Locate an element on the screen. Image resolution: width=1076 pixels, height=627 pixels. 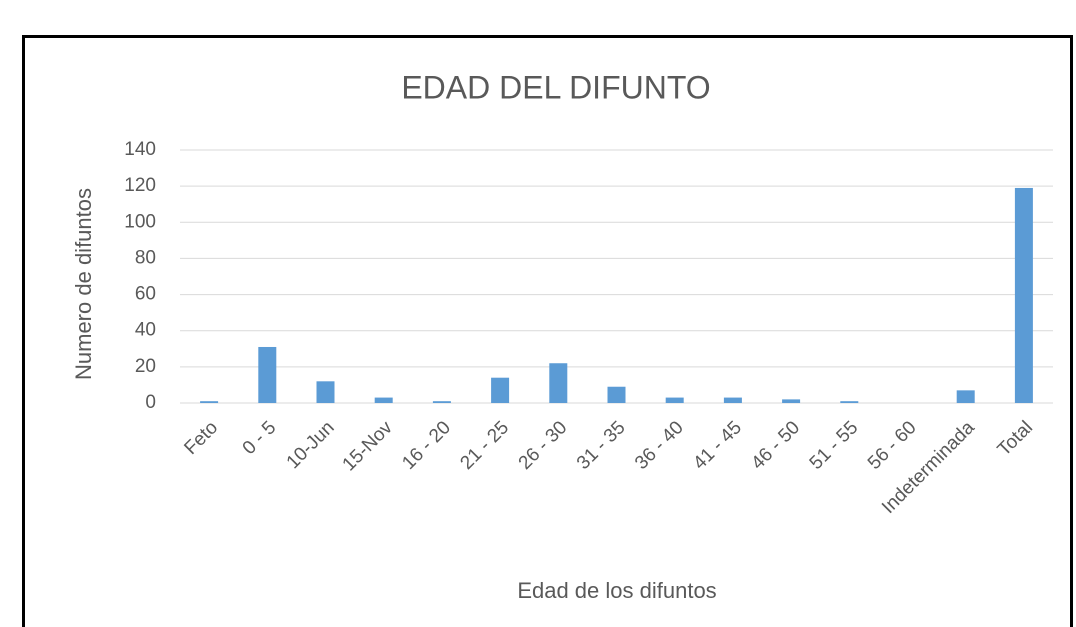
x-tick-label: 15-Nov is located at coordinates (368, 446).